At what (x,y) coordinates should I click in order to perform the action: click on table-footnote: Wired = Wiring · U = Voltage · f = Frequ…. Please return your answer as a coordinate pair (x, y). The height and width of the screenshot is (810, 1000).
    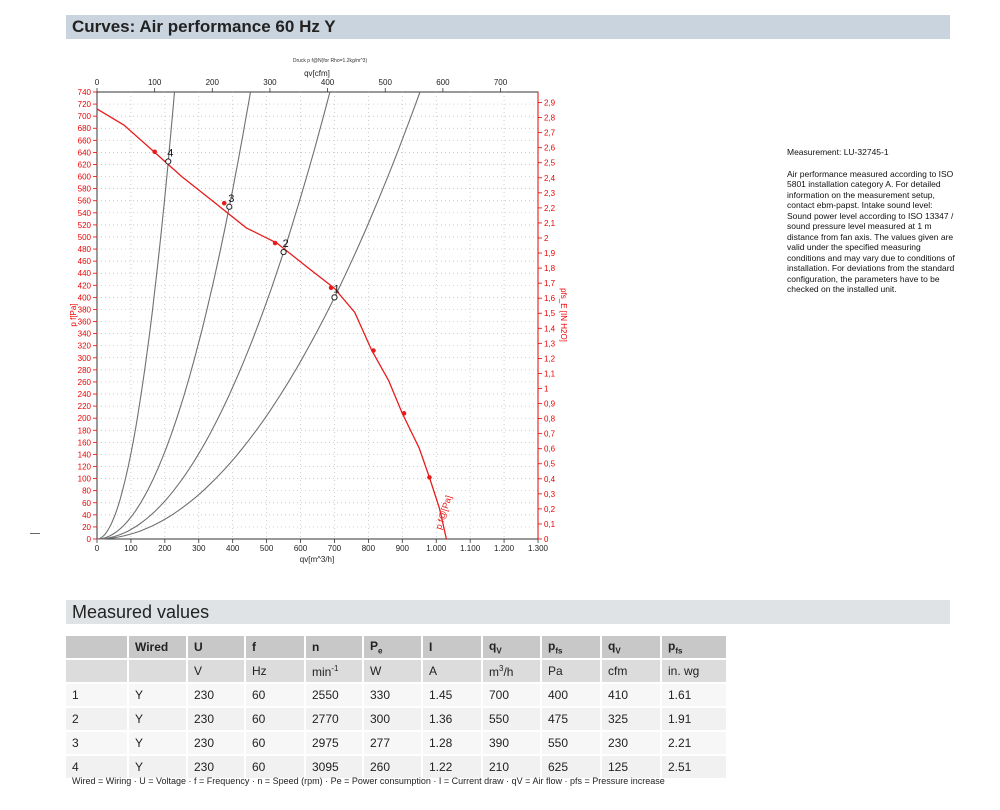
    Looking at the image, I should click on (368, 781).